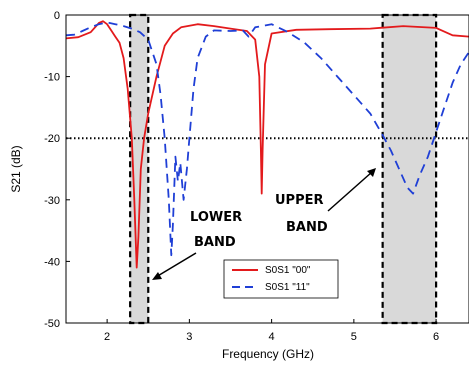  Describe the element at coordinates (176, 265) in the screenshot. I see `lower-band-arrow-shaft` at that location.